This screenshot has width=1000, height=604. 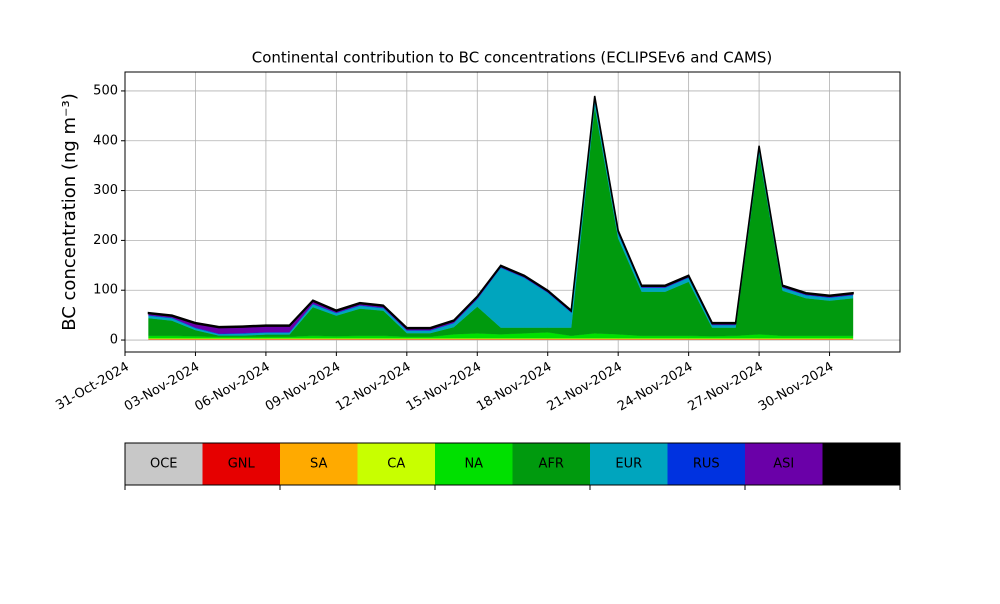 I want to click on y-tick-label: 0, so click(x=114, y=340).